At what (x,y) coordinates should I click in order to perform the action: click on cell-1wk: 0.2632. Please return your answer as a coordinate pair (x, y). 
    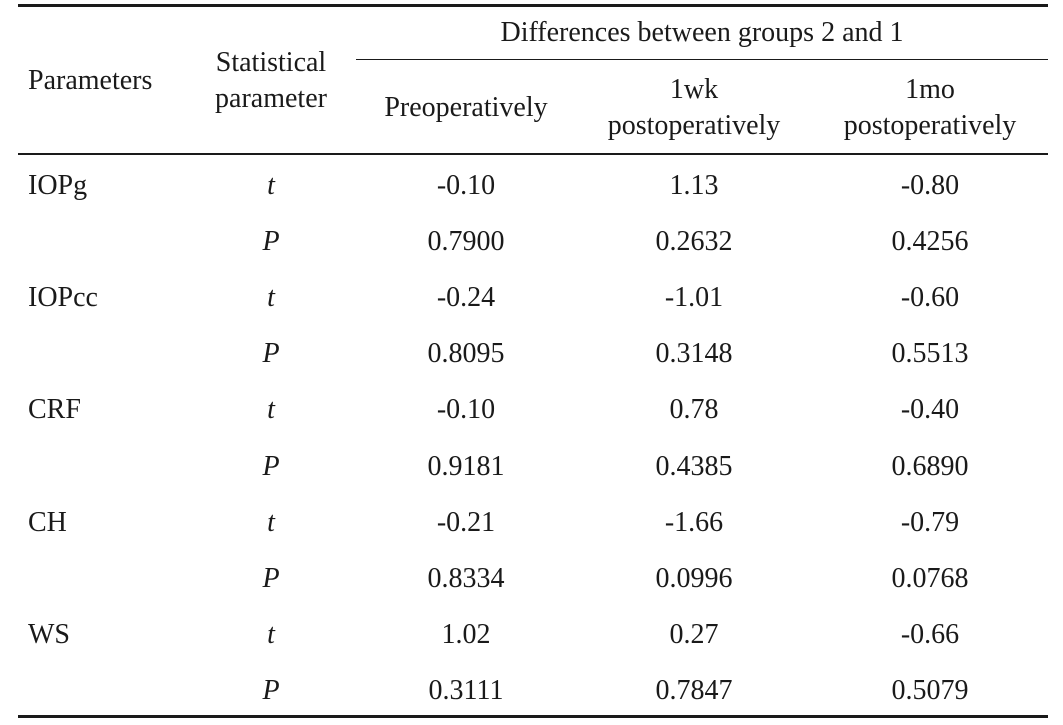
    Looking at the image, I should click on (694, 241).